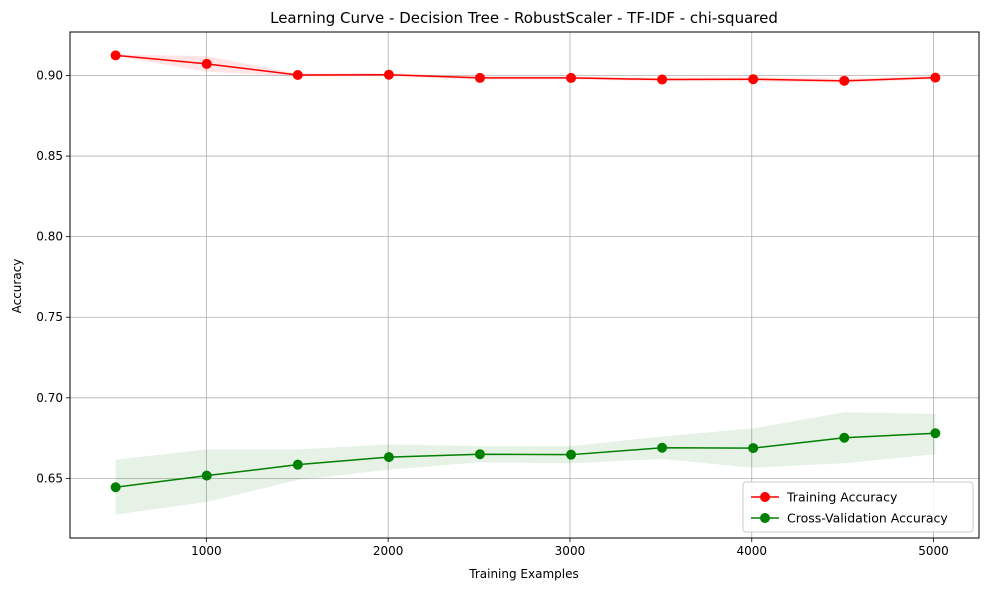 This screenshot has width=989, height=594. Describe the element at coordinates (842, 497) in the screenshot. I see `legend-training-label: Training Accuracy` at that location.